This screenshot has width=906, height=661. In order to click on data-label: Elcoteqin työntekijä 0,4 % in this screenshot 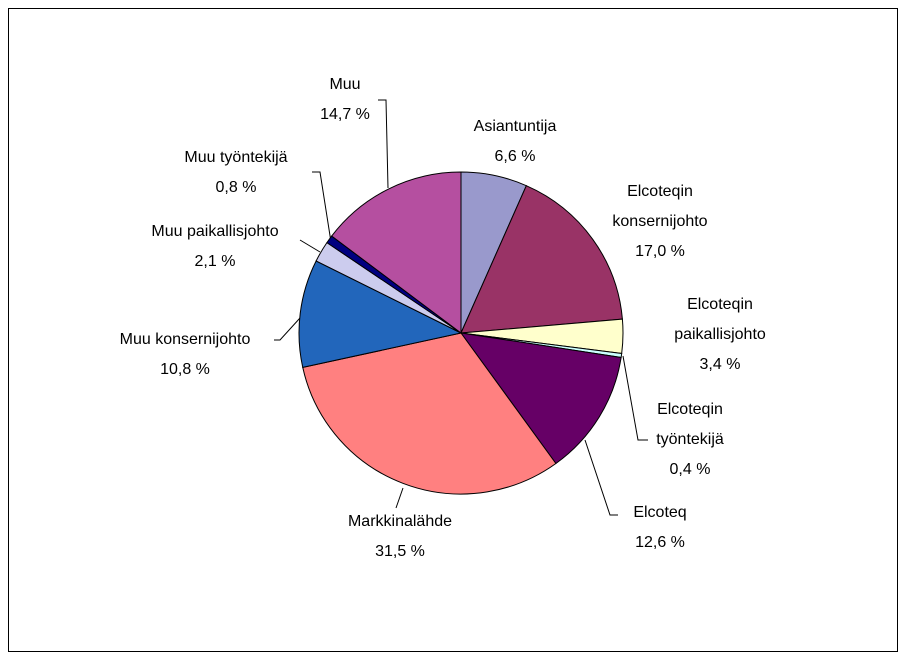, I will do `click(690, 440)`.